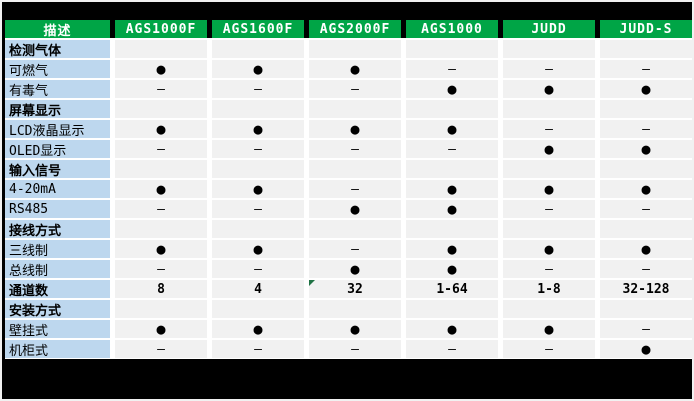 This screenshot has width=694, height=401. What do you see at coordinates (57, 249) in the screenshot?
I see `row-label: 三线制` at bounding box center [57, 249].